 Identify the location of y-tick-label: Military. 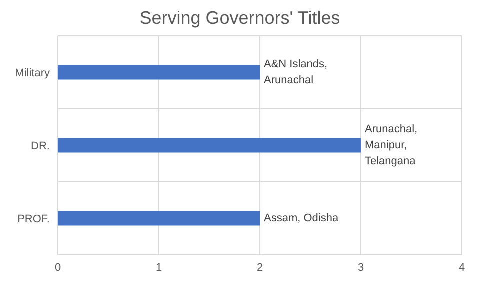
(32, 73).